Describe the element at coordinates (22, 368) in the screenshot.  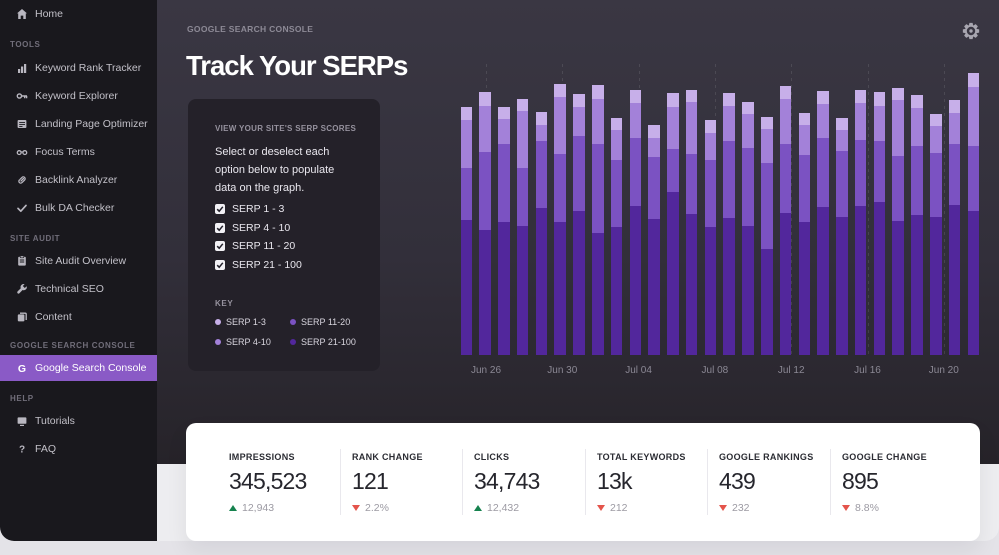
I see `svg-text: G` at that location.